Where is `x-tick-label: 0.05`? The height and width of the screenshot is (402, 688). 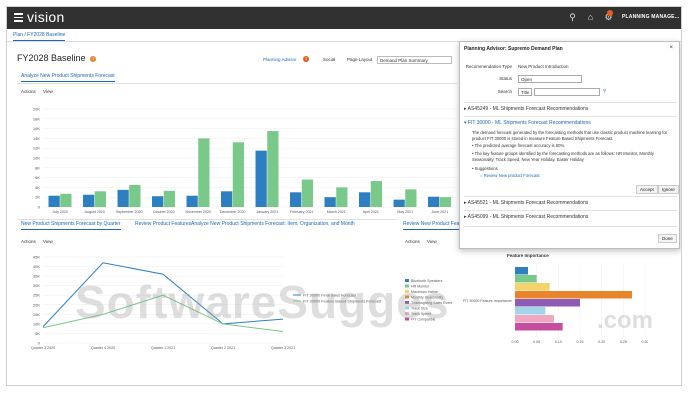 x-tick-label: 0.05 is located at coordinates (536, 342).